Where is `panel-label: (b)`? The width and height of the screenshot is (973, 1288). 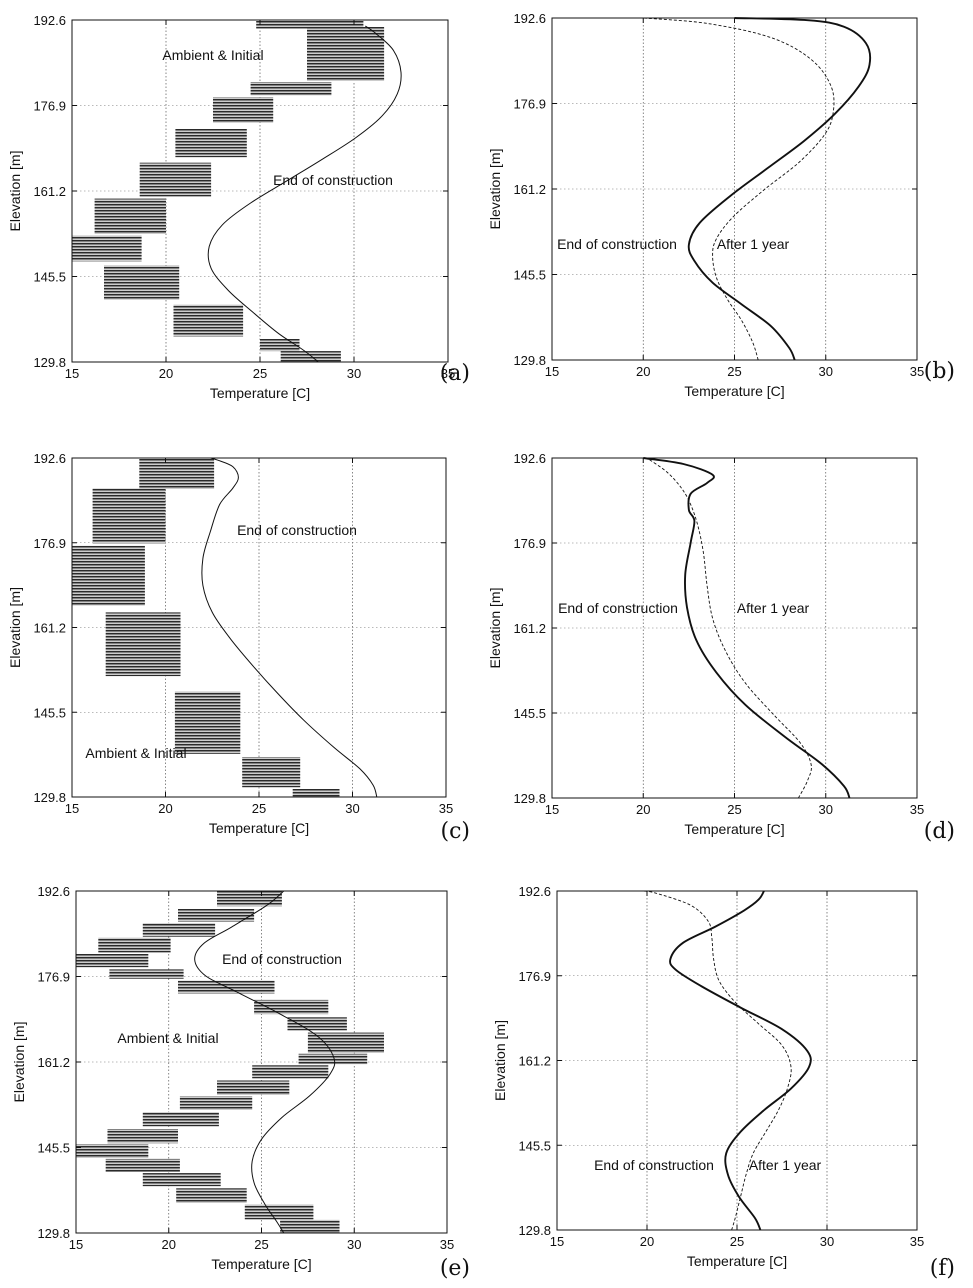 panel-label: (b) is located at coordinates (939, 371).